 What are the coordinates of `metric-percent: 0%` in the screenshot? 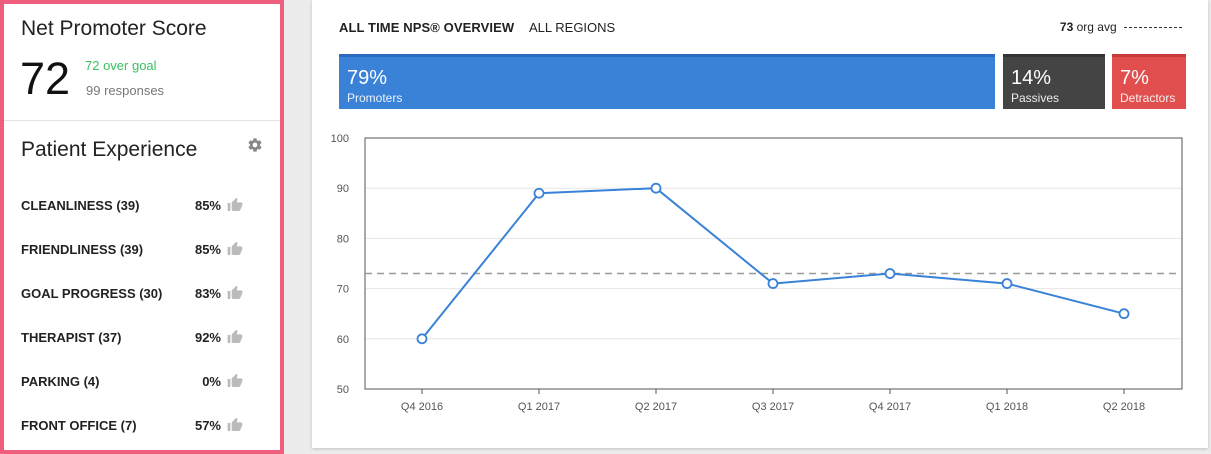 It's located at (211, 381).